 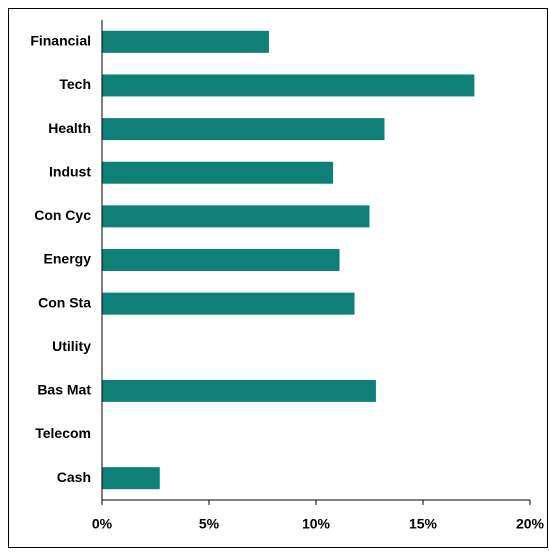 What do you see at coordinates (63, 433) in the screenshot?
I see `y-tick-label: Telecom` at bounding box center [63, 433].